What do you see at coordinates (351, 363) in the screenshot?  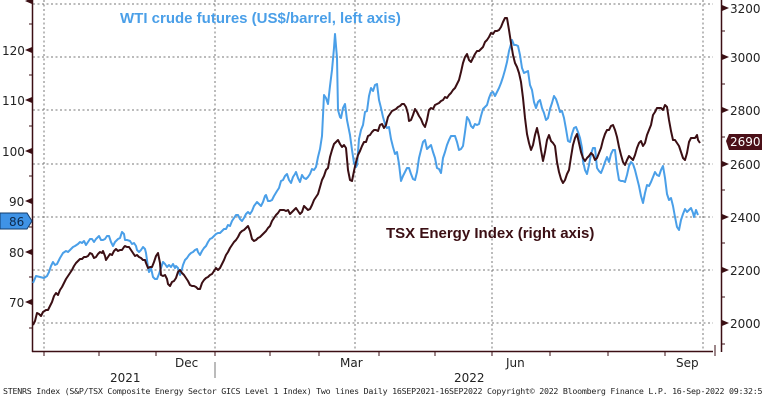 I see `x-tick-mar: Mar` at bounding box center [351, 363].